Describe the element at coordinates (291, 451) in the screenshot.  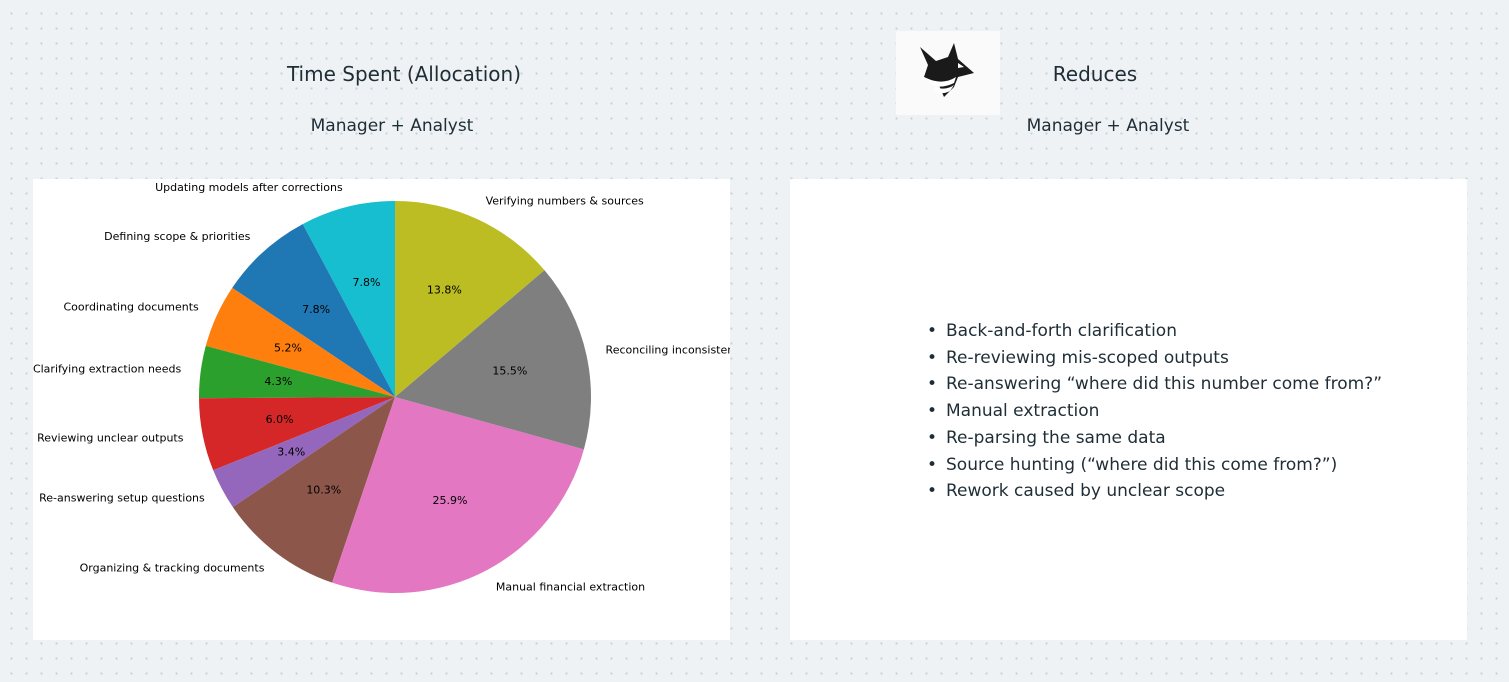
I see `pie-pct-label: 3.4%` at that location.